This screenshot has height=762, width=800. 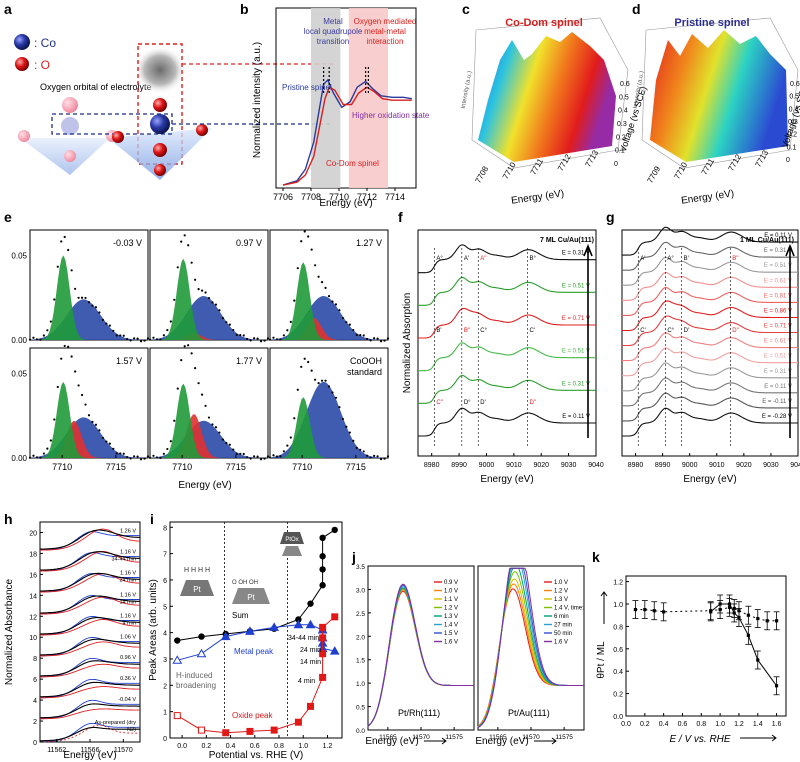 What do you see at coordinates (33, 533) in the screenshot?
I see `h-y-tick-label: 20` at bounding box center [33, 533].